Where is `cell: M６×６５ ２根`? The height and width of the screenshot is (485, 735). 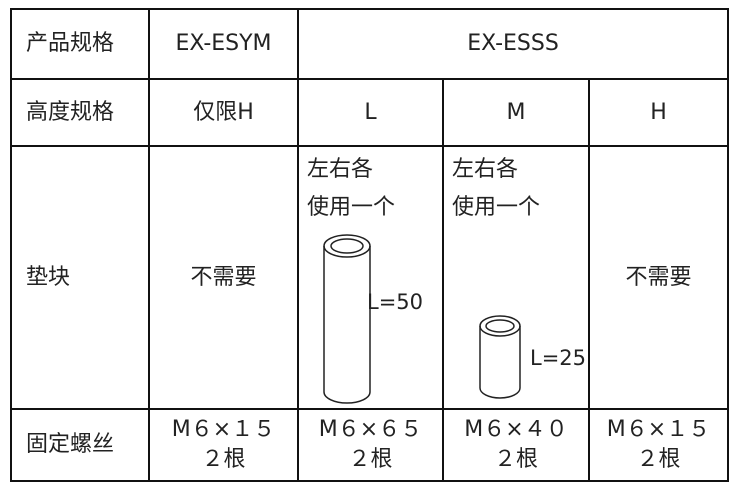
cell: M６×６５ ２根 is located at coordinates (370, 445).